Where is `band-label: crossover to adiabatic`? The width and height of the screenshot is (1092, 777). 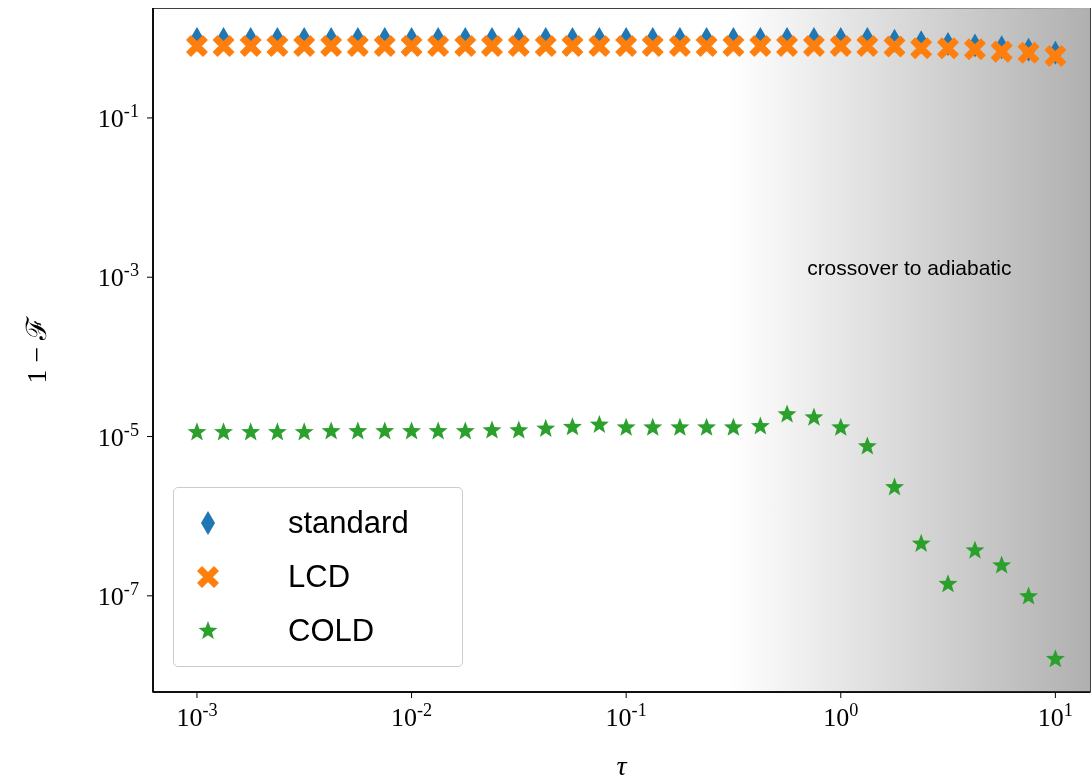
band-label: crossover to adiabatic is located at coordinates (909, 267).